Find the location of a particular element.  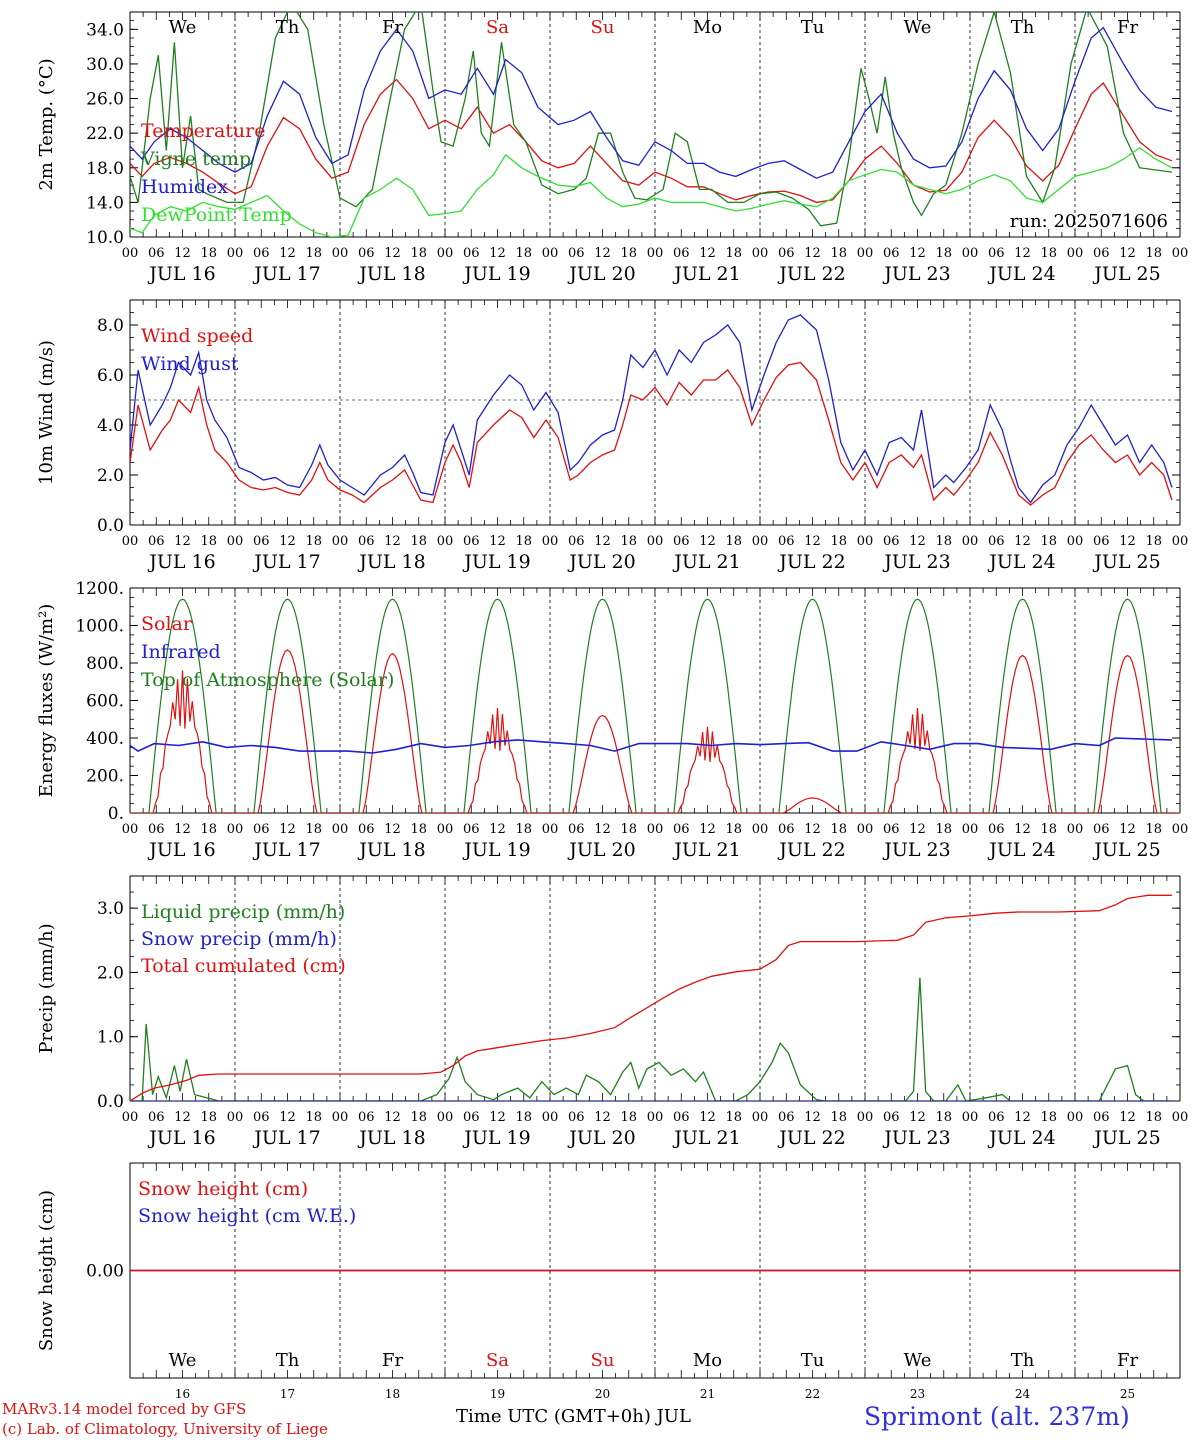

legend-total-cumulated-cm-: Total cumulated (cm) is located at coordinates (243, 966).